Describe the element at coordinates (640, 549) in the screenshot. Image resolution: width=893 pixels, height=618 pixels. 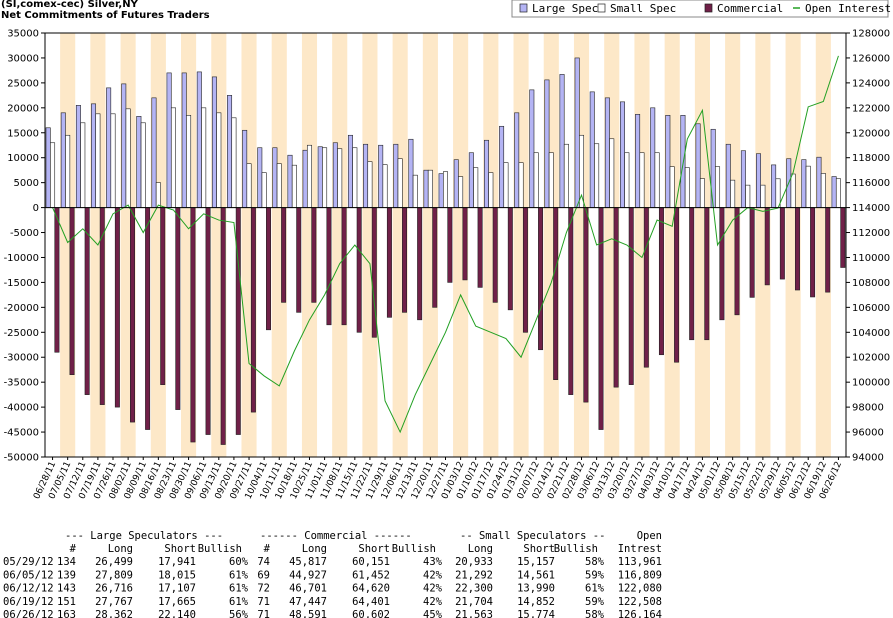
I see `table-column-header: Intrest` at that location.